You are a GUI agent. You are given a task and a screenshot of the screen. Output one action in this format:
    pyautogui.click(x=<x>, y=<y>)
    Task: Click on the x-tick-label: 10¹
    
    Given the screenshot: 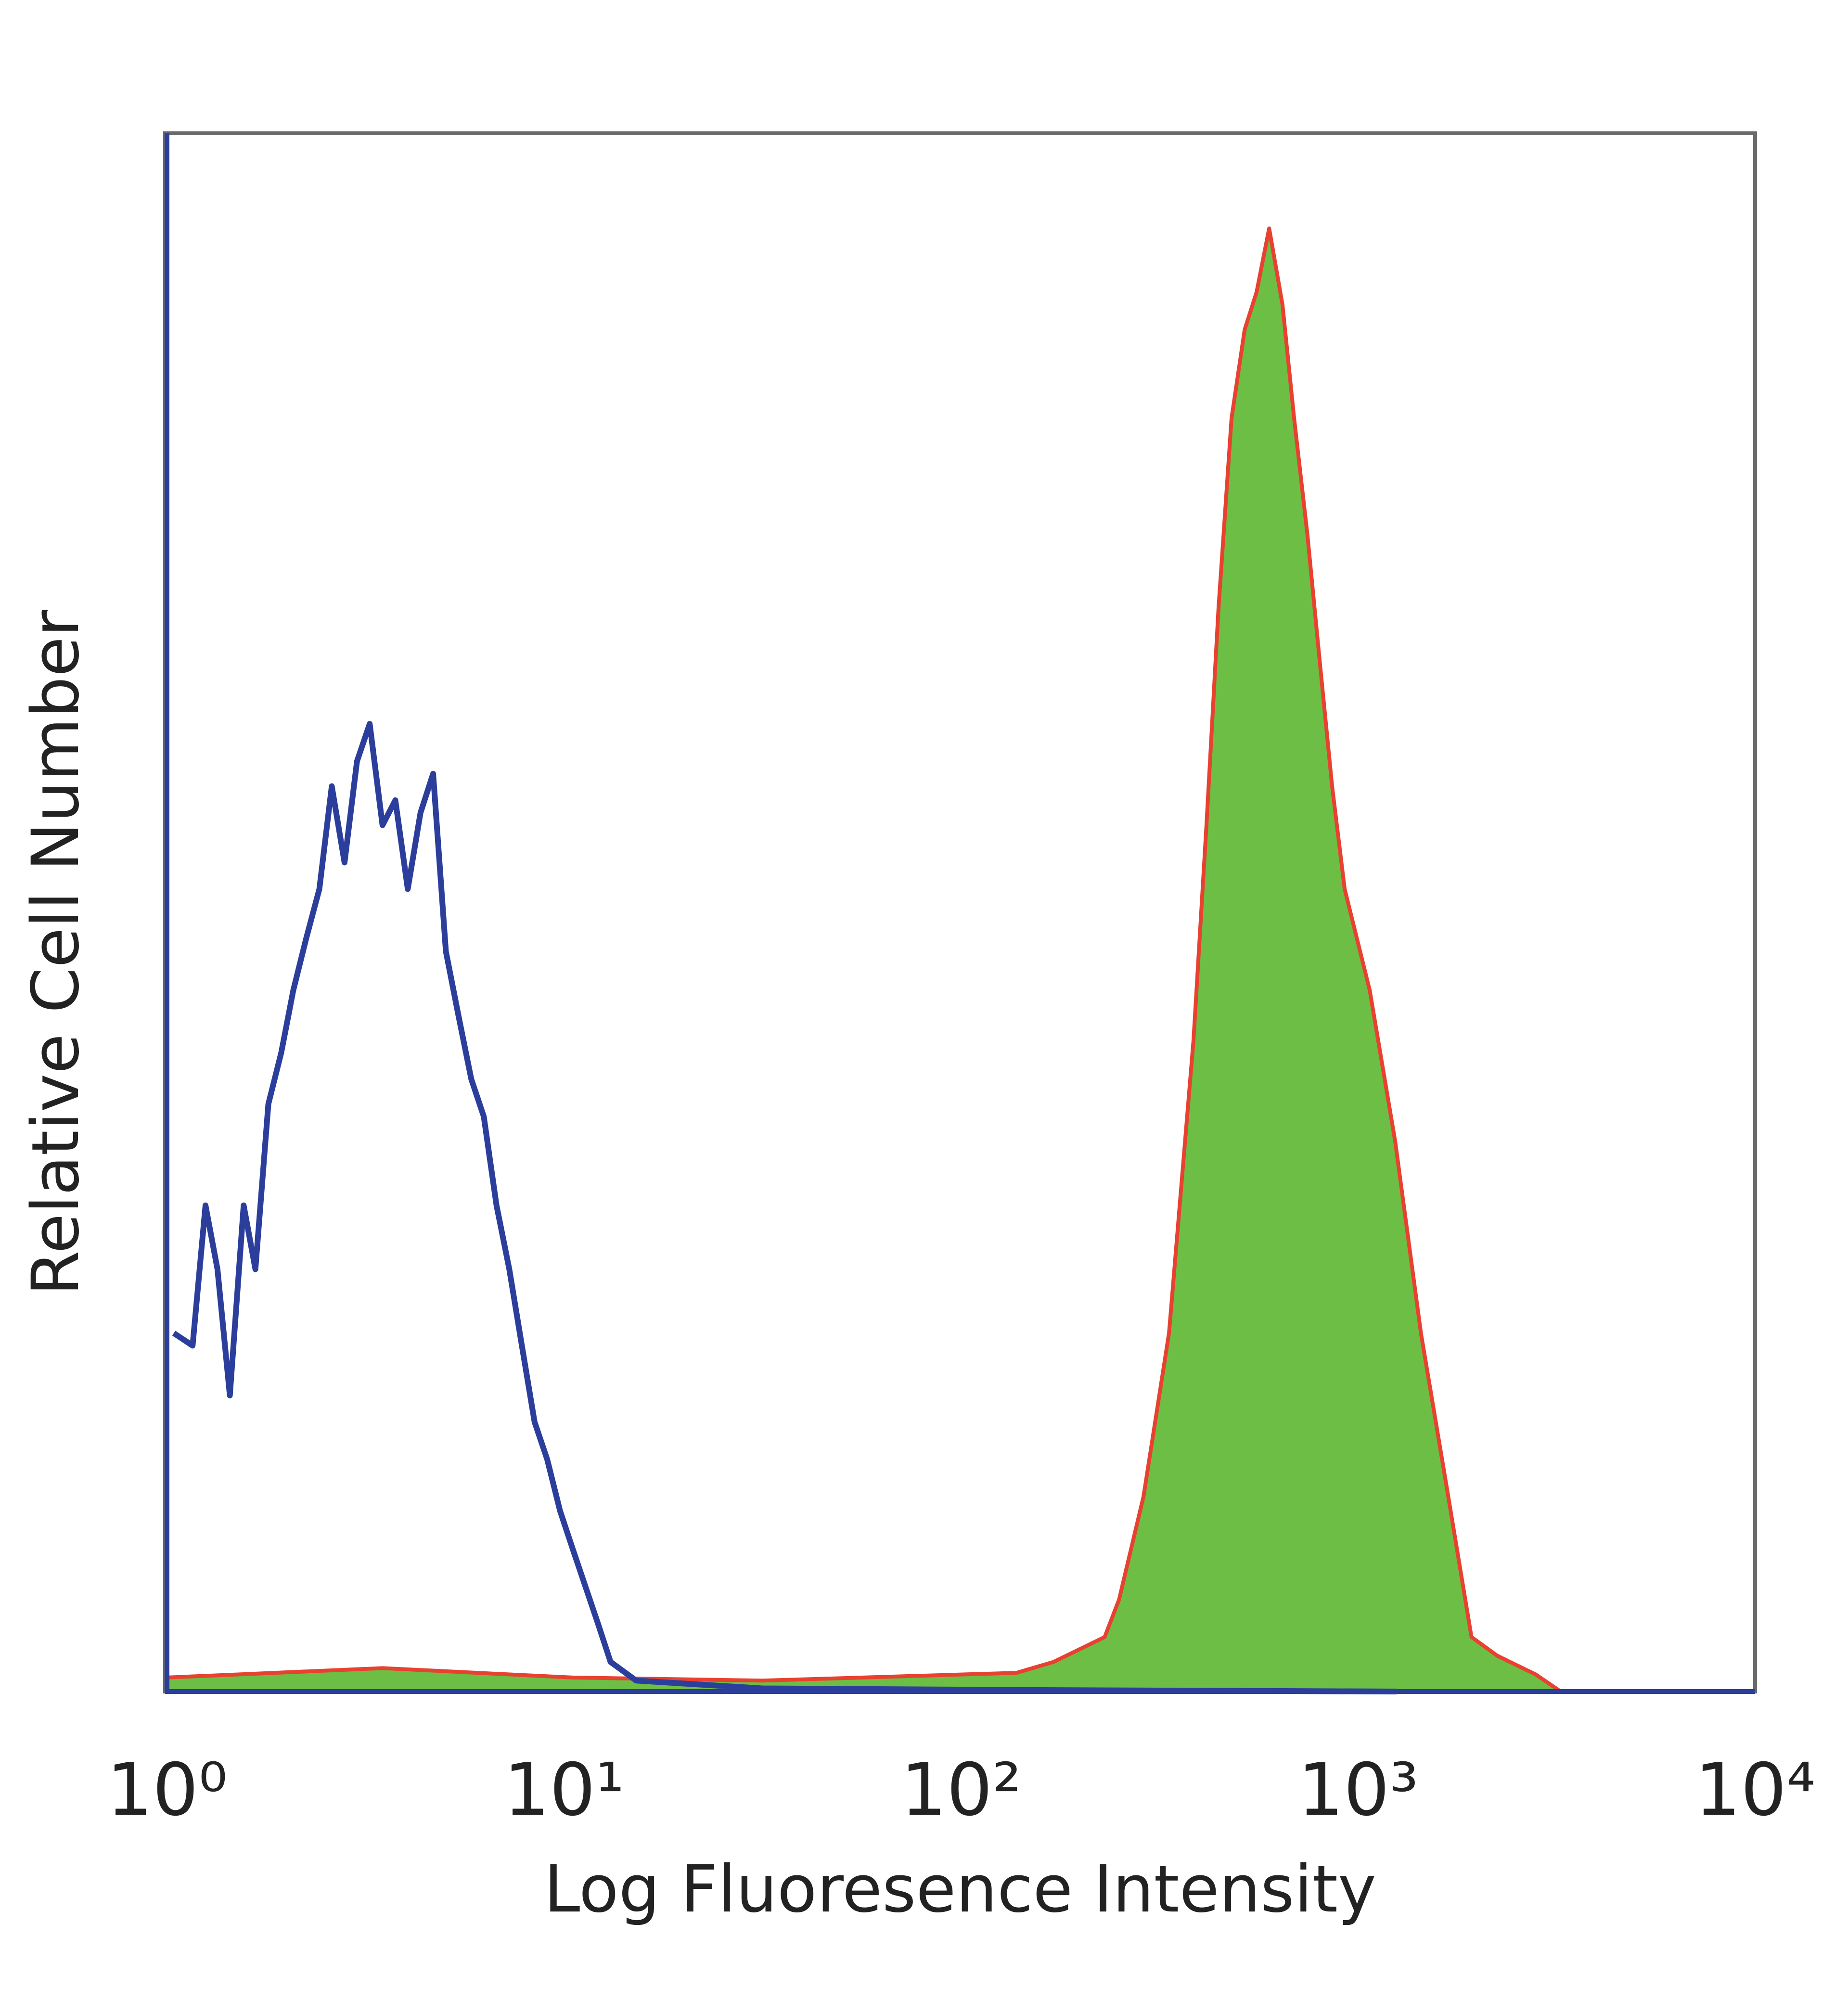 What is the action you would take?
    pyautogui.click(x=563, y=1790)
    